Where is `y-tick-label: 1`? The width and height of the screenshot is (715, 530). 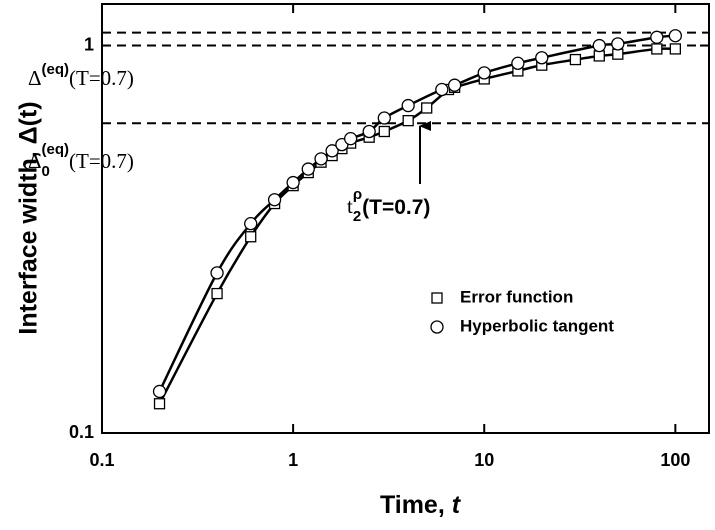
y-tick-label: 1 is located at coordinates (89, 44).